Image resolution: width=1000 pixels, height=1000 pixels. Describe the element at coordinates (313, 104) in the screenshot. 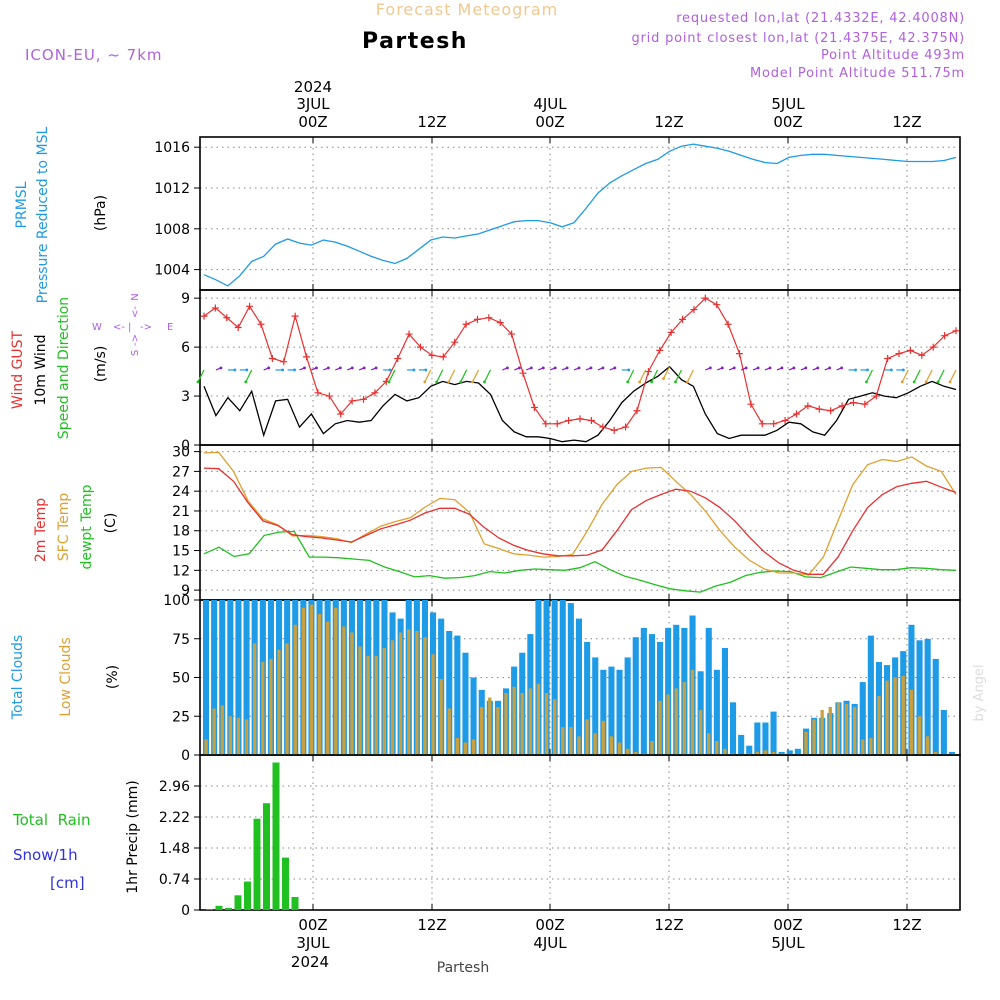

I see `top-date-label: 3JUL` at that location.